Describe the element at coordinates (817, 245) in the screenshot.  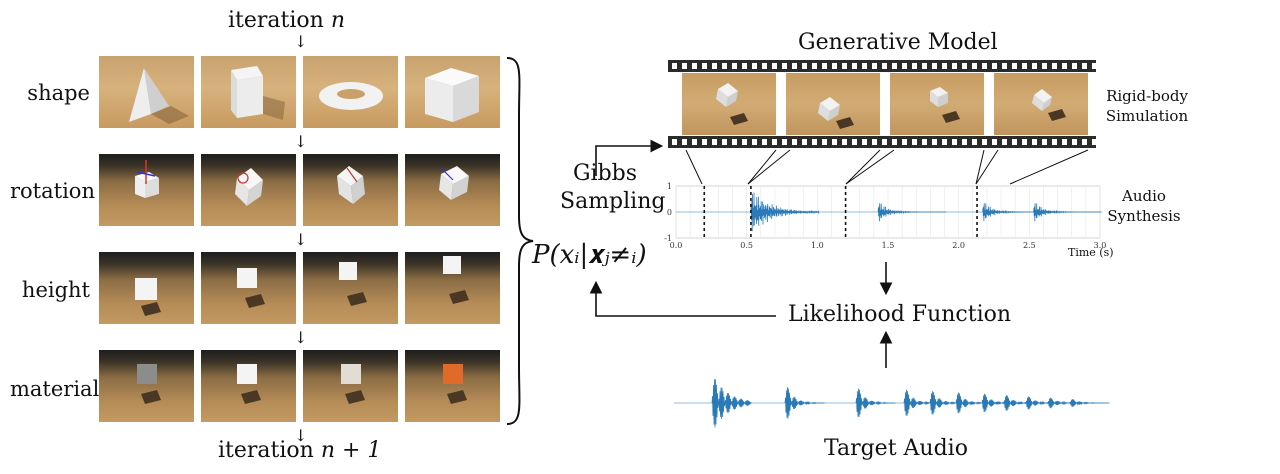
I see `x-tick-label: 1.0` at that location.